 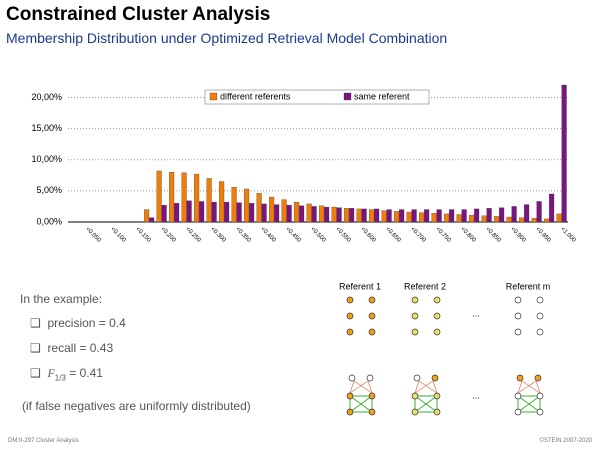 What do you see at coordinates (218, 235) in the screenshot?
I see `x-tick-label: <0.300` at bounding box center [218, 235].